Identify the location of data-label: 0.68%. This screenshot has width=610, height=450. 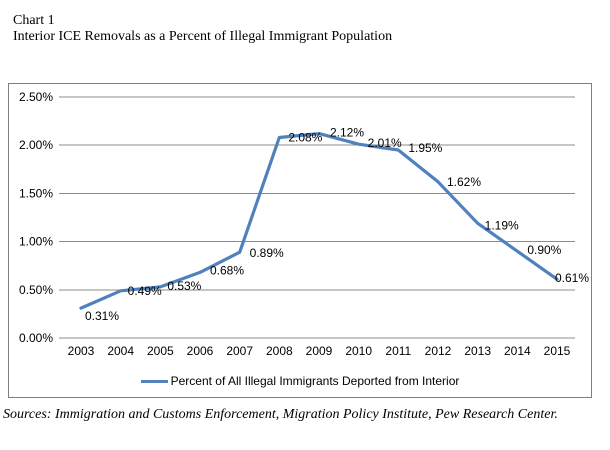
(227, 270).